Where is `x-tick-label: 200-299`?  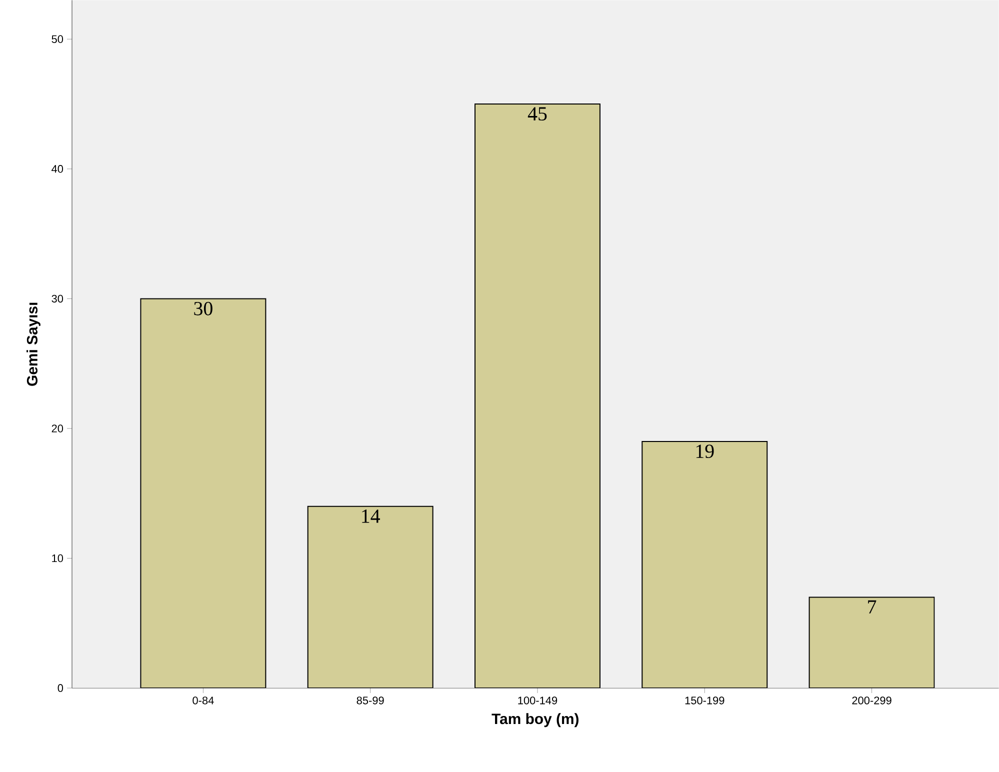
x-tick-label: 200-299 is located at coordinates (872, 700).